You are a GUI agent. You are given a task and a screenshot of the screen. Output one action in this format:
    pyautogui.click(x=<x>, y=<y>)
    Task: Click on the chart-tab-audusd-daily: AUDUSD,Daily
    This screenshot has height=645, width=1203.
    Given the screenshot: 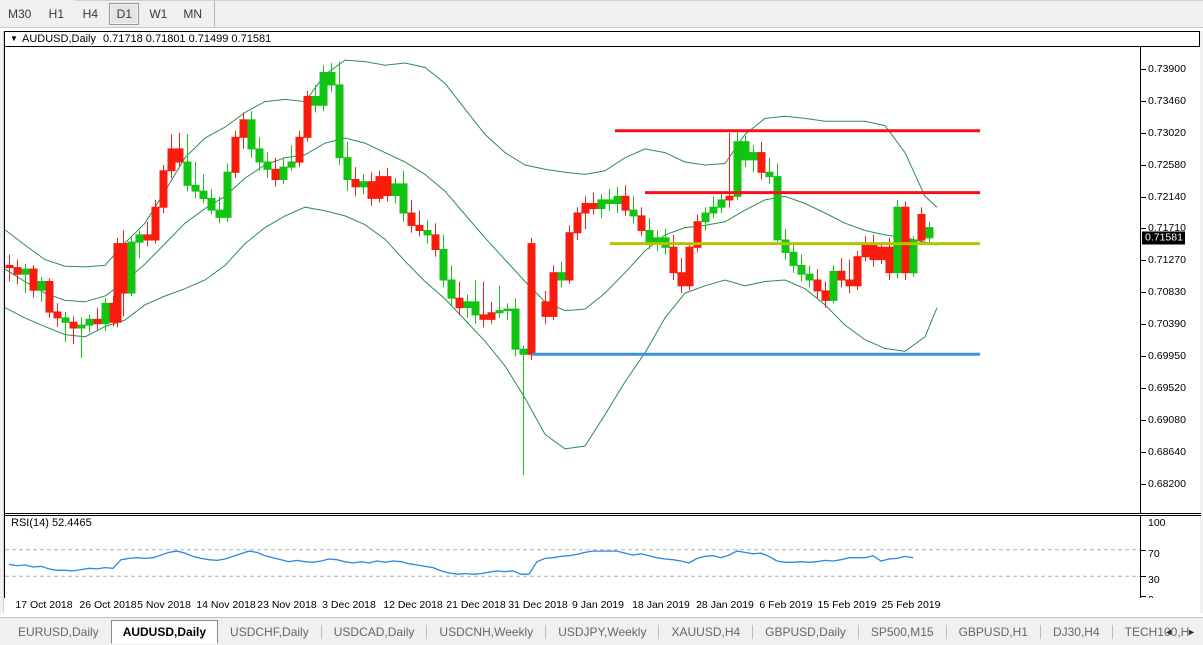 What is the action you would take?
    pyautogui.click(x=164, y=632)
    